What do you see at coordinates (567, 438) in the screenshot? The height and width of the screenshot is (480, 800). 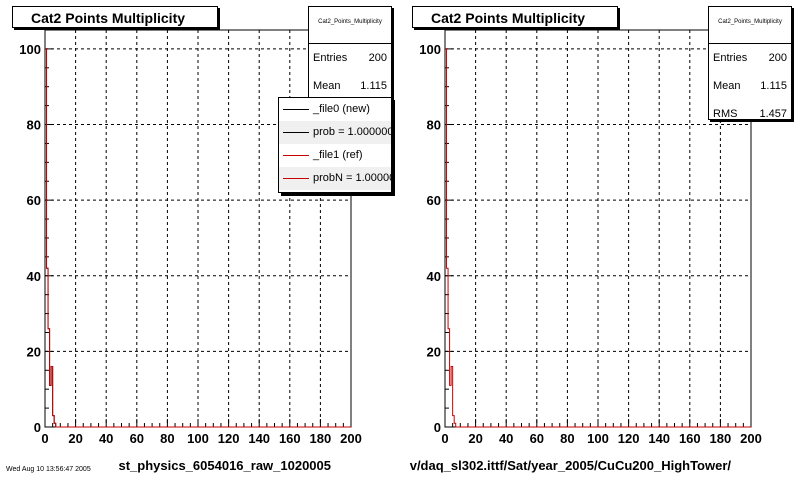 I see `panel-2-x-tick-label: 80` at bounding box center [567, 438].